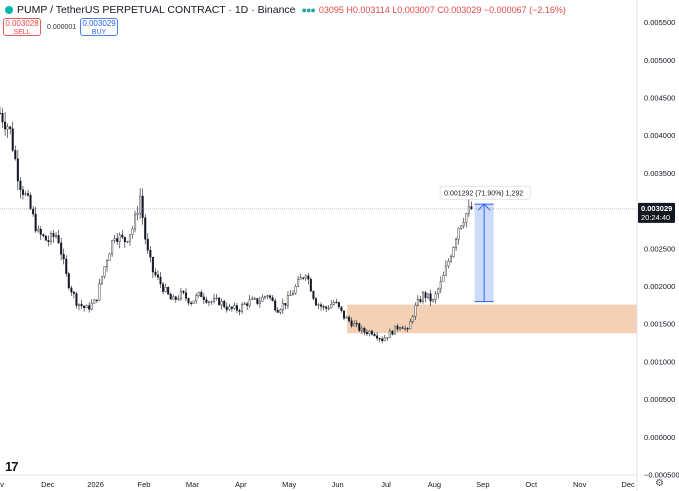  I want to click on sell-label: SELL, so click(22, 32).